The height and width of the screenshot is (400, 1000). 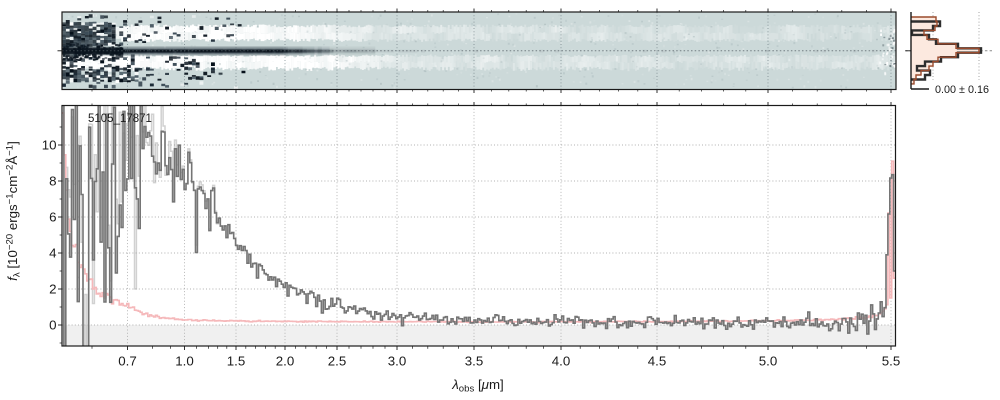 What do you see at coordinates (285, 361) in the screenshot?
I see `svg-text: 2.0` at bounding box center [285, 361].